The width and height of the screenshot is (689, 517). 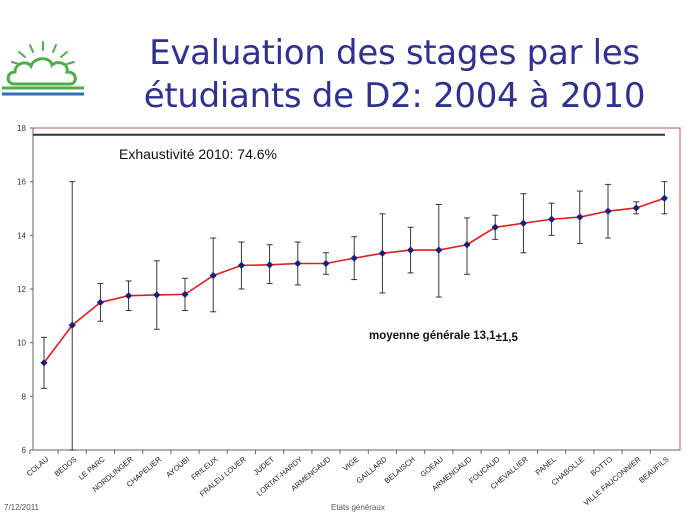 I want to click on x-tick-label: JUDET, so click(x=264, y=465).